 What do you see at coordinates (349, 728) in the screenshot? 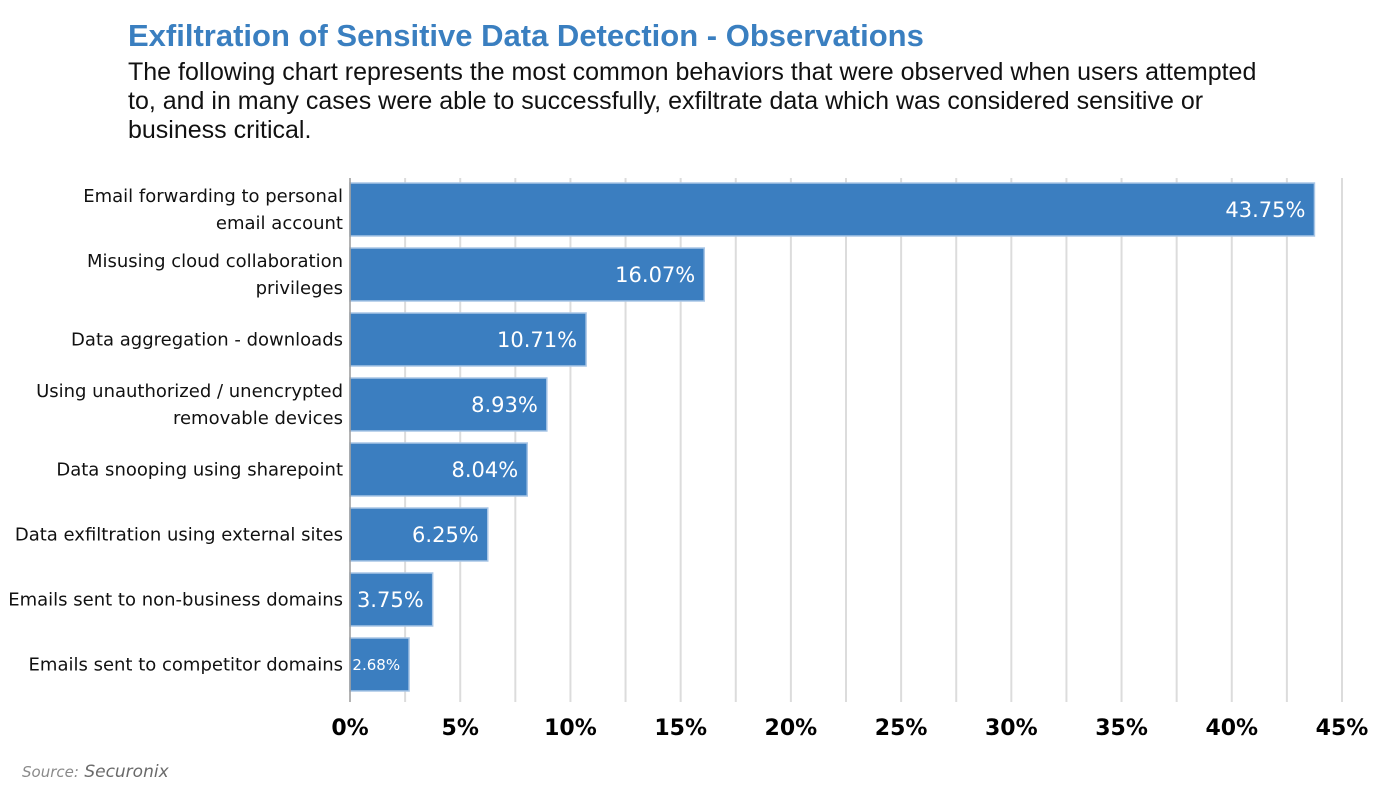
I see `x-tick-label: 0%` at bounding box center [349, 728].